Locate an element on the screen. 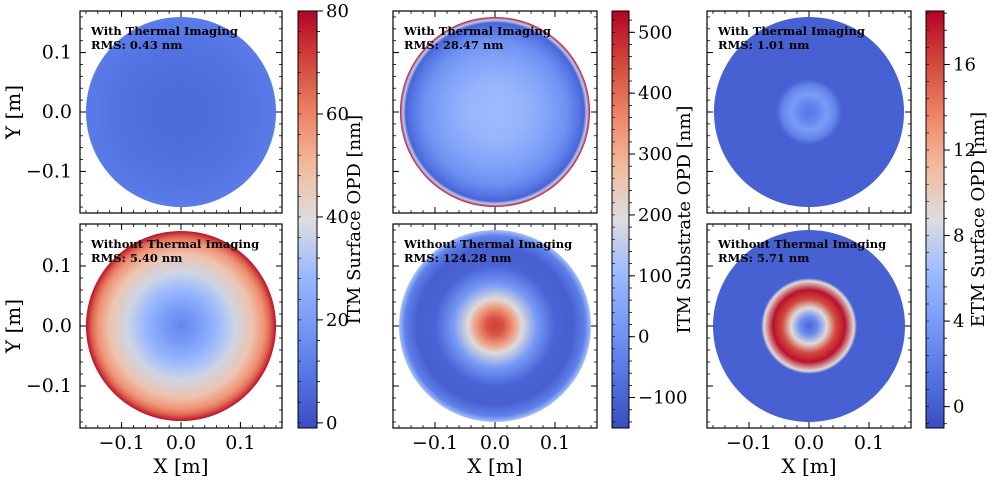 The height and width of the screenshot is (483, 997). colorbar-tick-label: 200 is located at coordinates (655, 215).